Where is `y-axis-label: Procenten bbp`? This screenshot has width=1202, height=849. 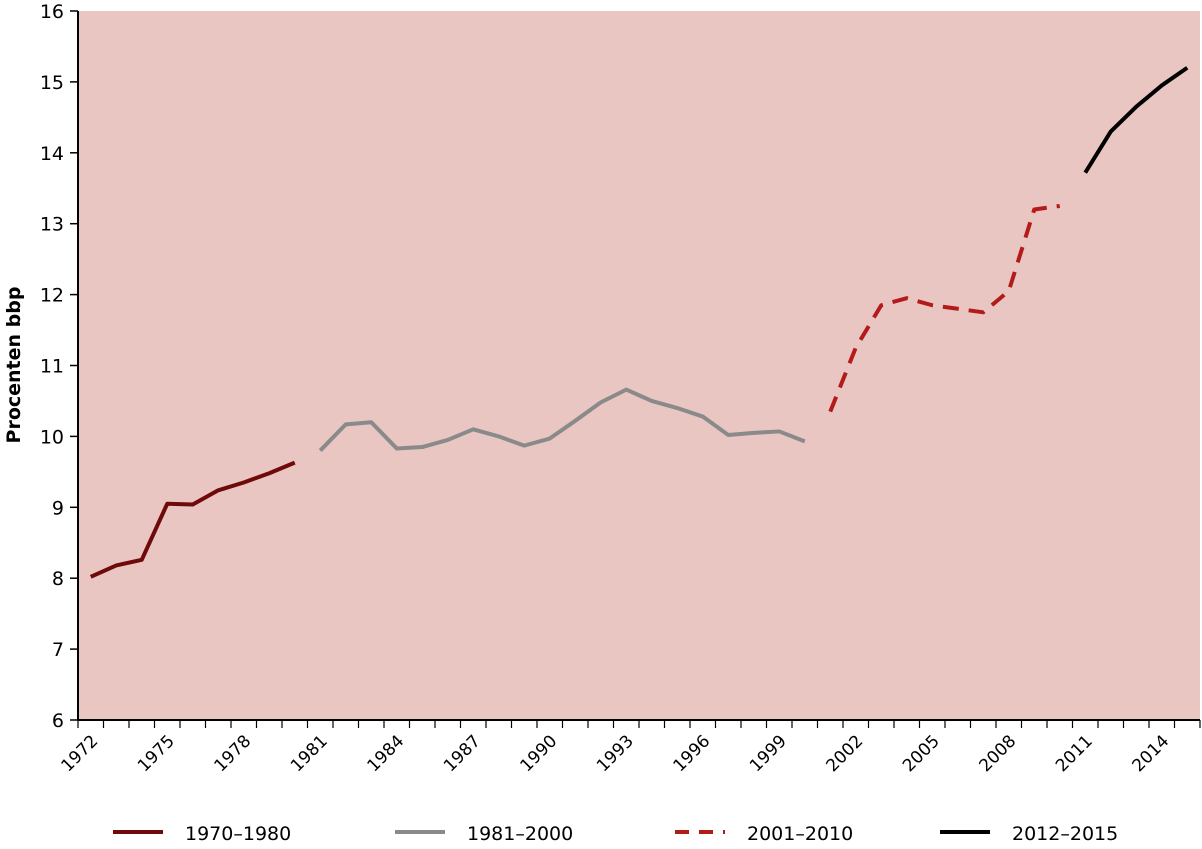
y-axis-label: Procenten bbp is located at coordinates (14, 365).